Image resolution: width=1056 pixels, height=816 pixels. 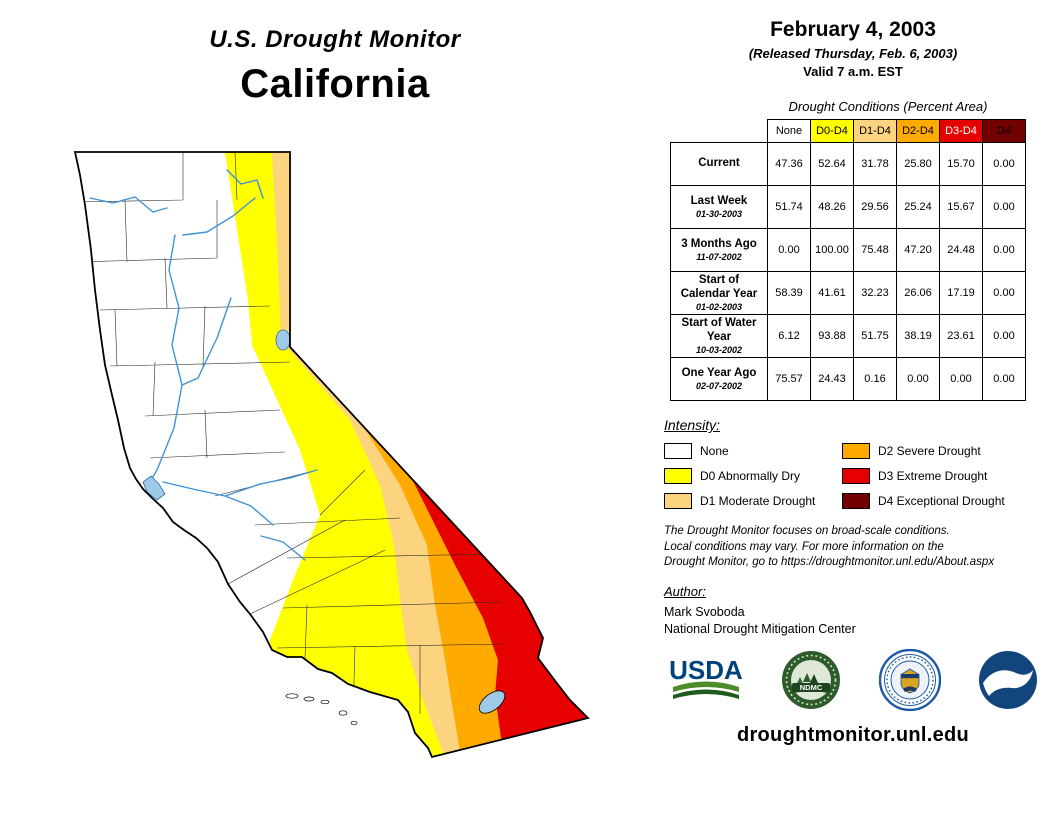 What do you see at coordinates (678, 501) in the screenshot?
I see `d1-swatch` at bounding box center [678, 501].